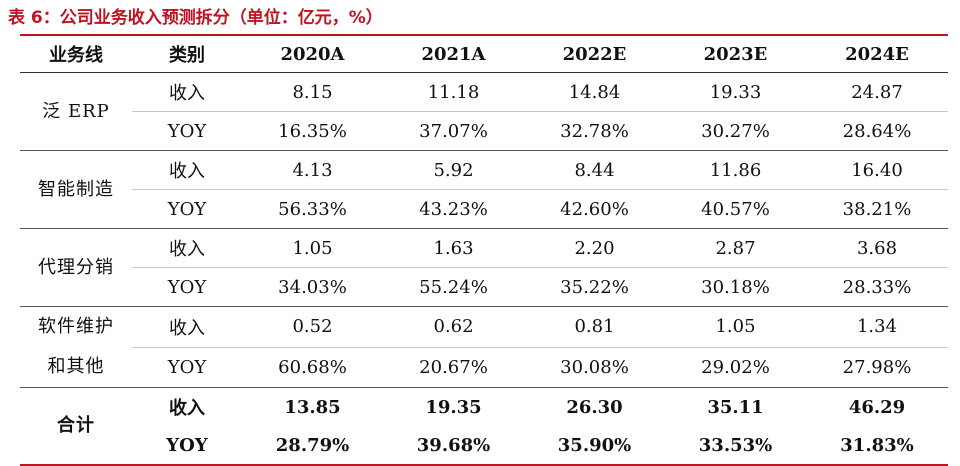  I want to click on table-row: YOY 60.68% 20.67% 30.08% 29.02% 27.98%, so click(484, 367).